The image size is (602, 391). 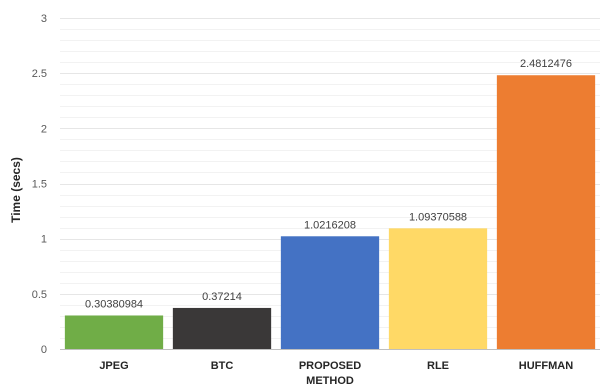 I want to click on y-tick-label: 0, so click(x=44, y=350).